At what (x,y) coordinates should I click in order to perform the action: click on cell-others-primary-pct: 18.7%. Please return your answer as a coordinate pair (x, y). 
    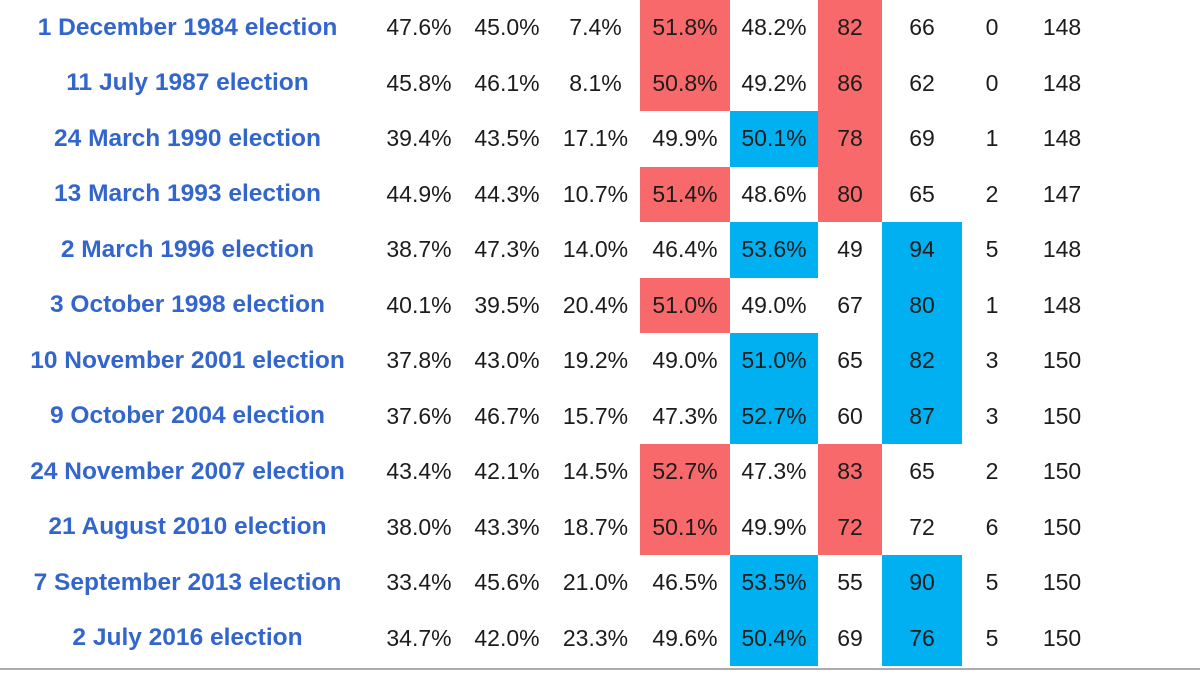
    Looking at the image, I should click on (595, 526).